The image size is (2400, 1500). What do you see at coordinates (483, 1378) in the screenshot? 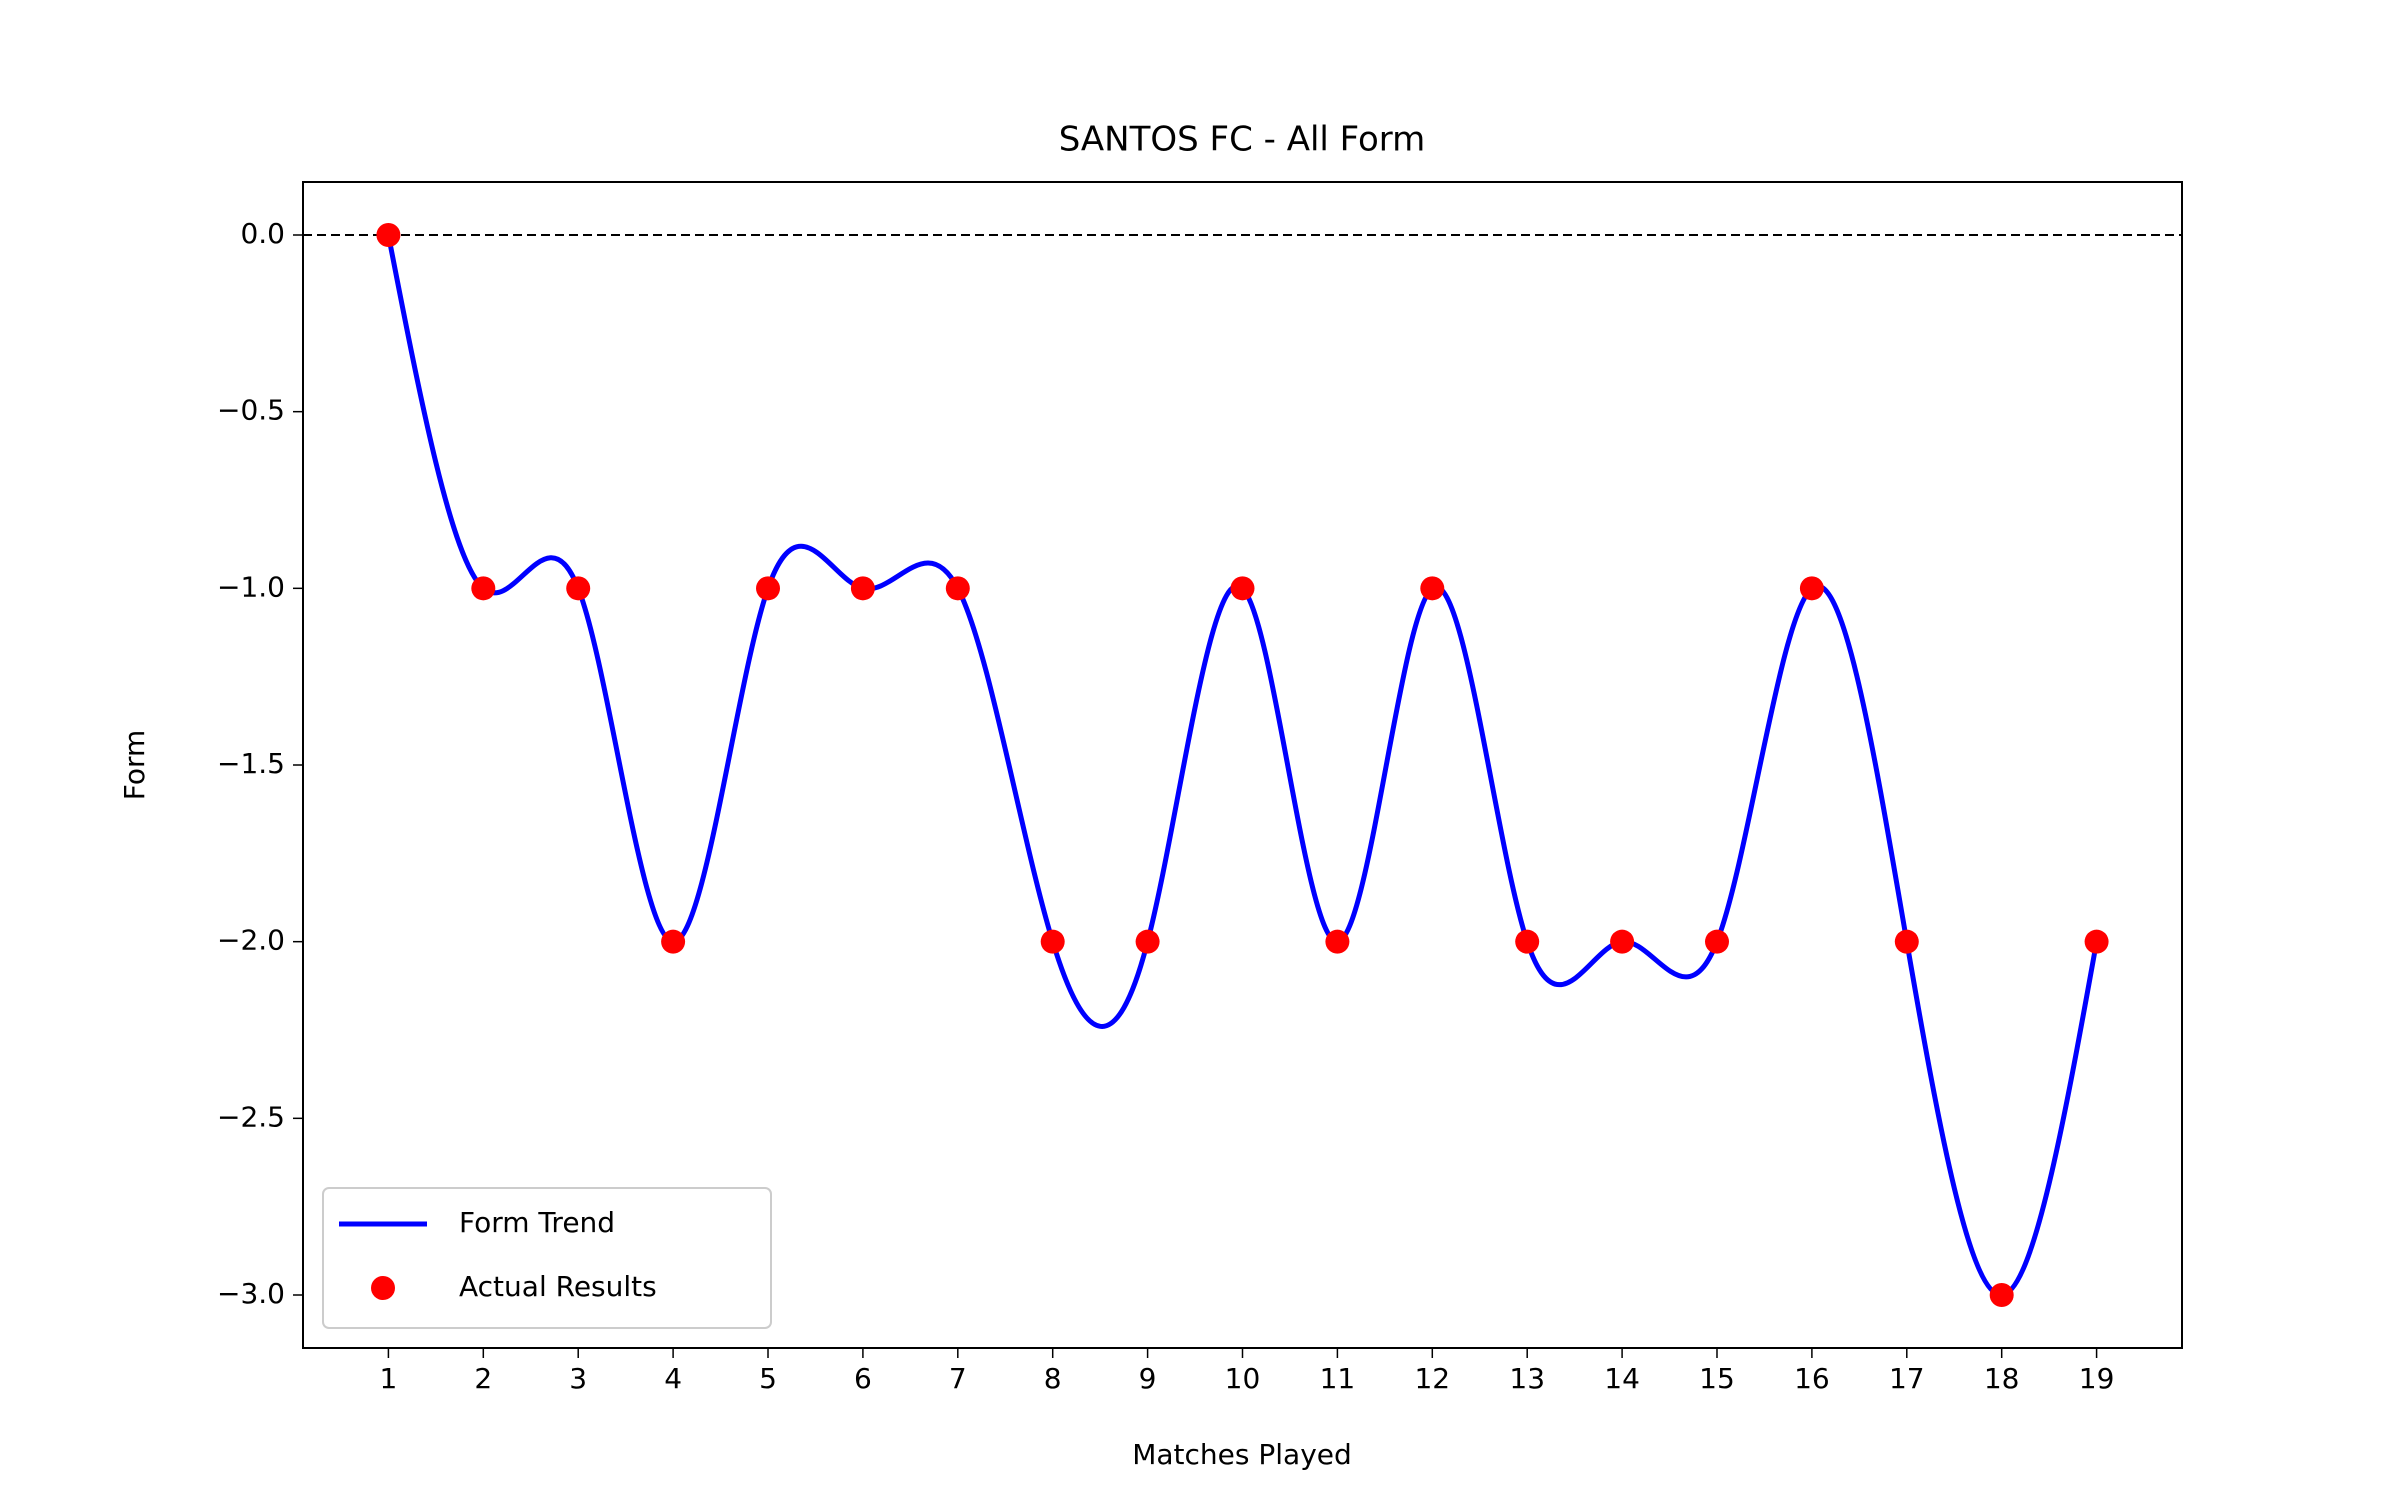
I see `x-tick-label: 2` at bounding box center [483, 1378].